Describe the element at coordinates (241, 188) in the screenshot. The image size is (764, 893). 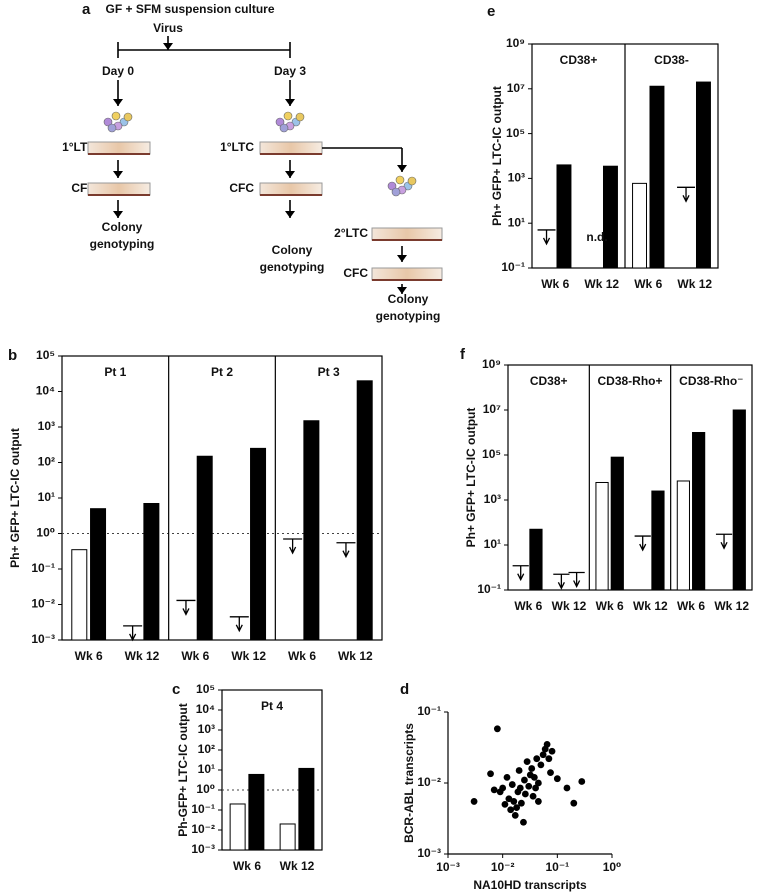
I see `cfc-label: CFC` at that location.